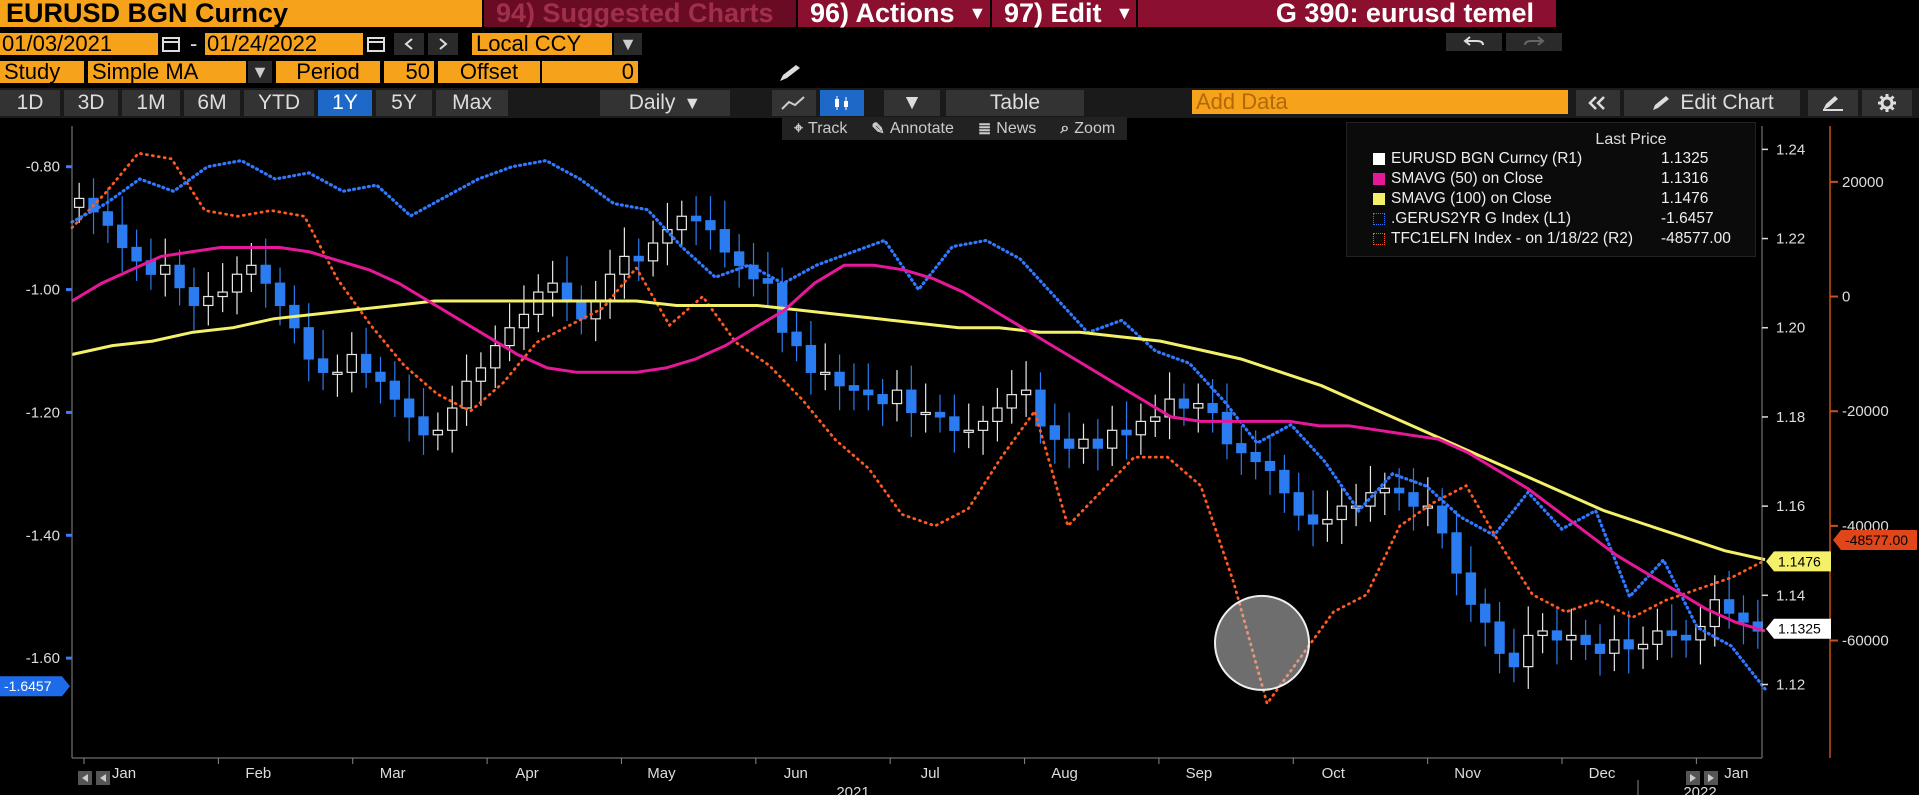  What do you see at coordinates (151, 103) in the screenshot?
I see `range-button-1m: 1M` at bounding box center [151, 103].